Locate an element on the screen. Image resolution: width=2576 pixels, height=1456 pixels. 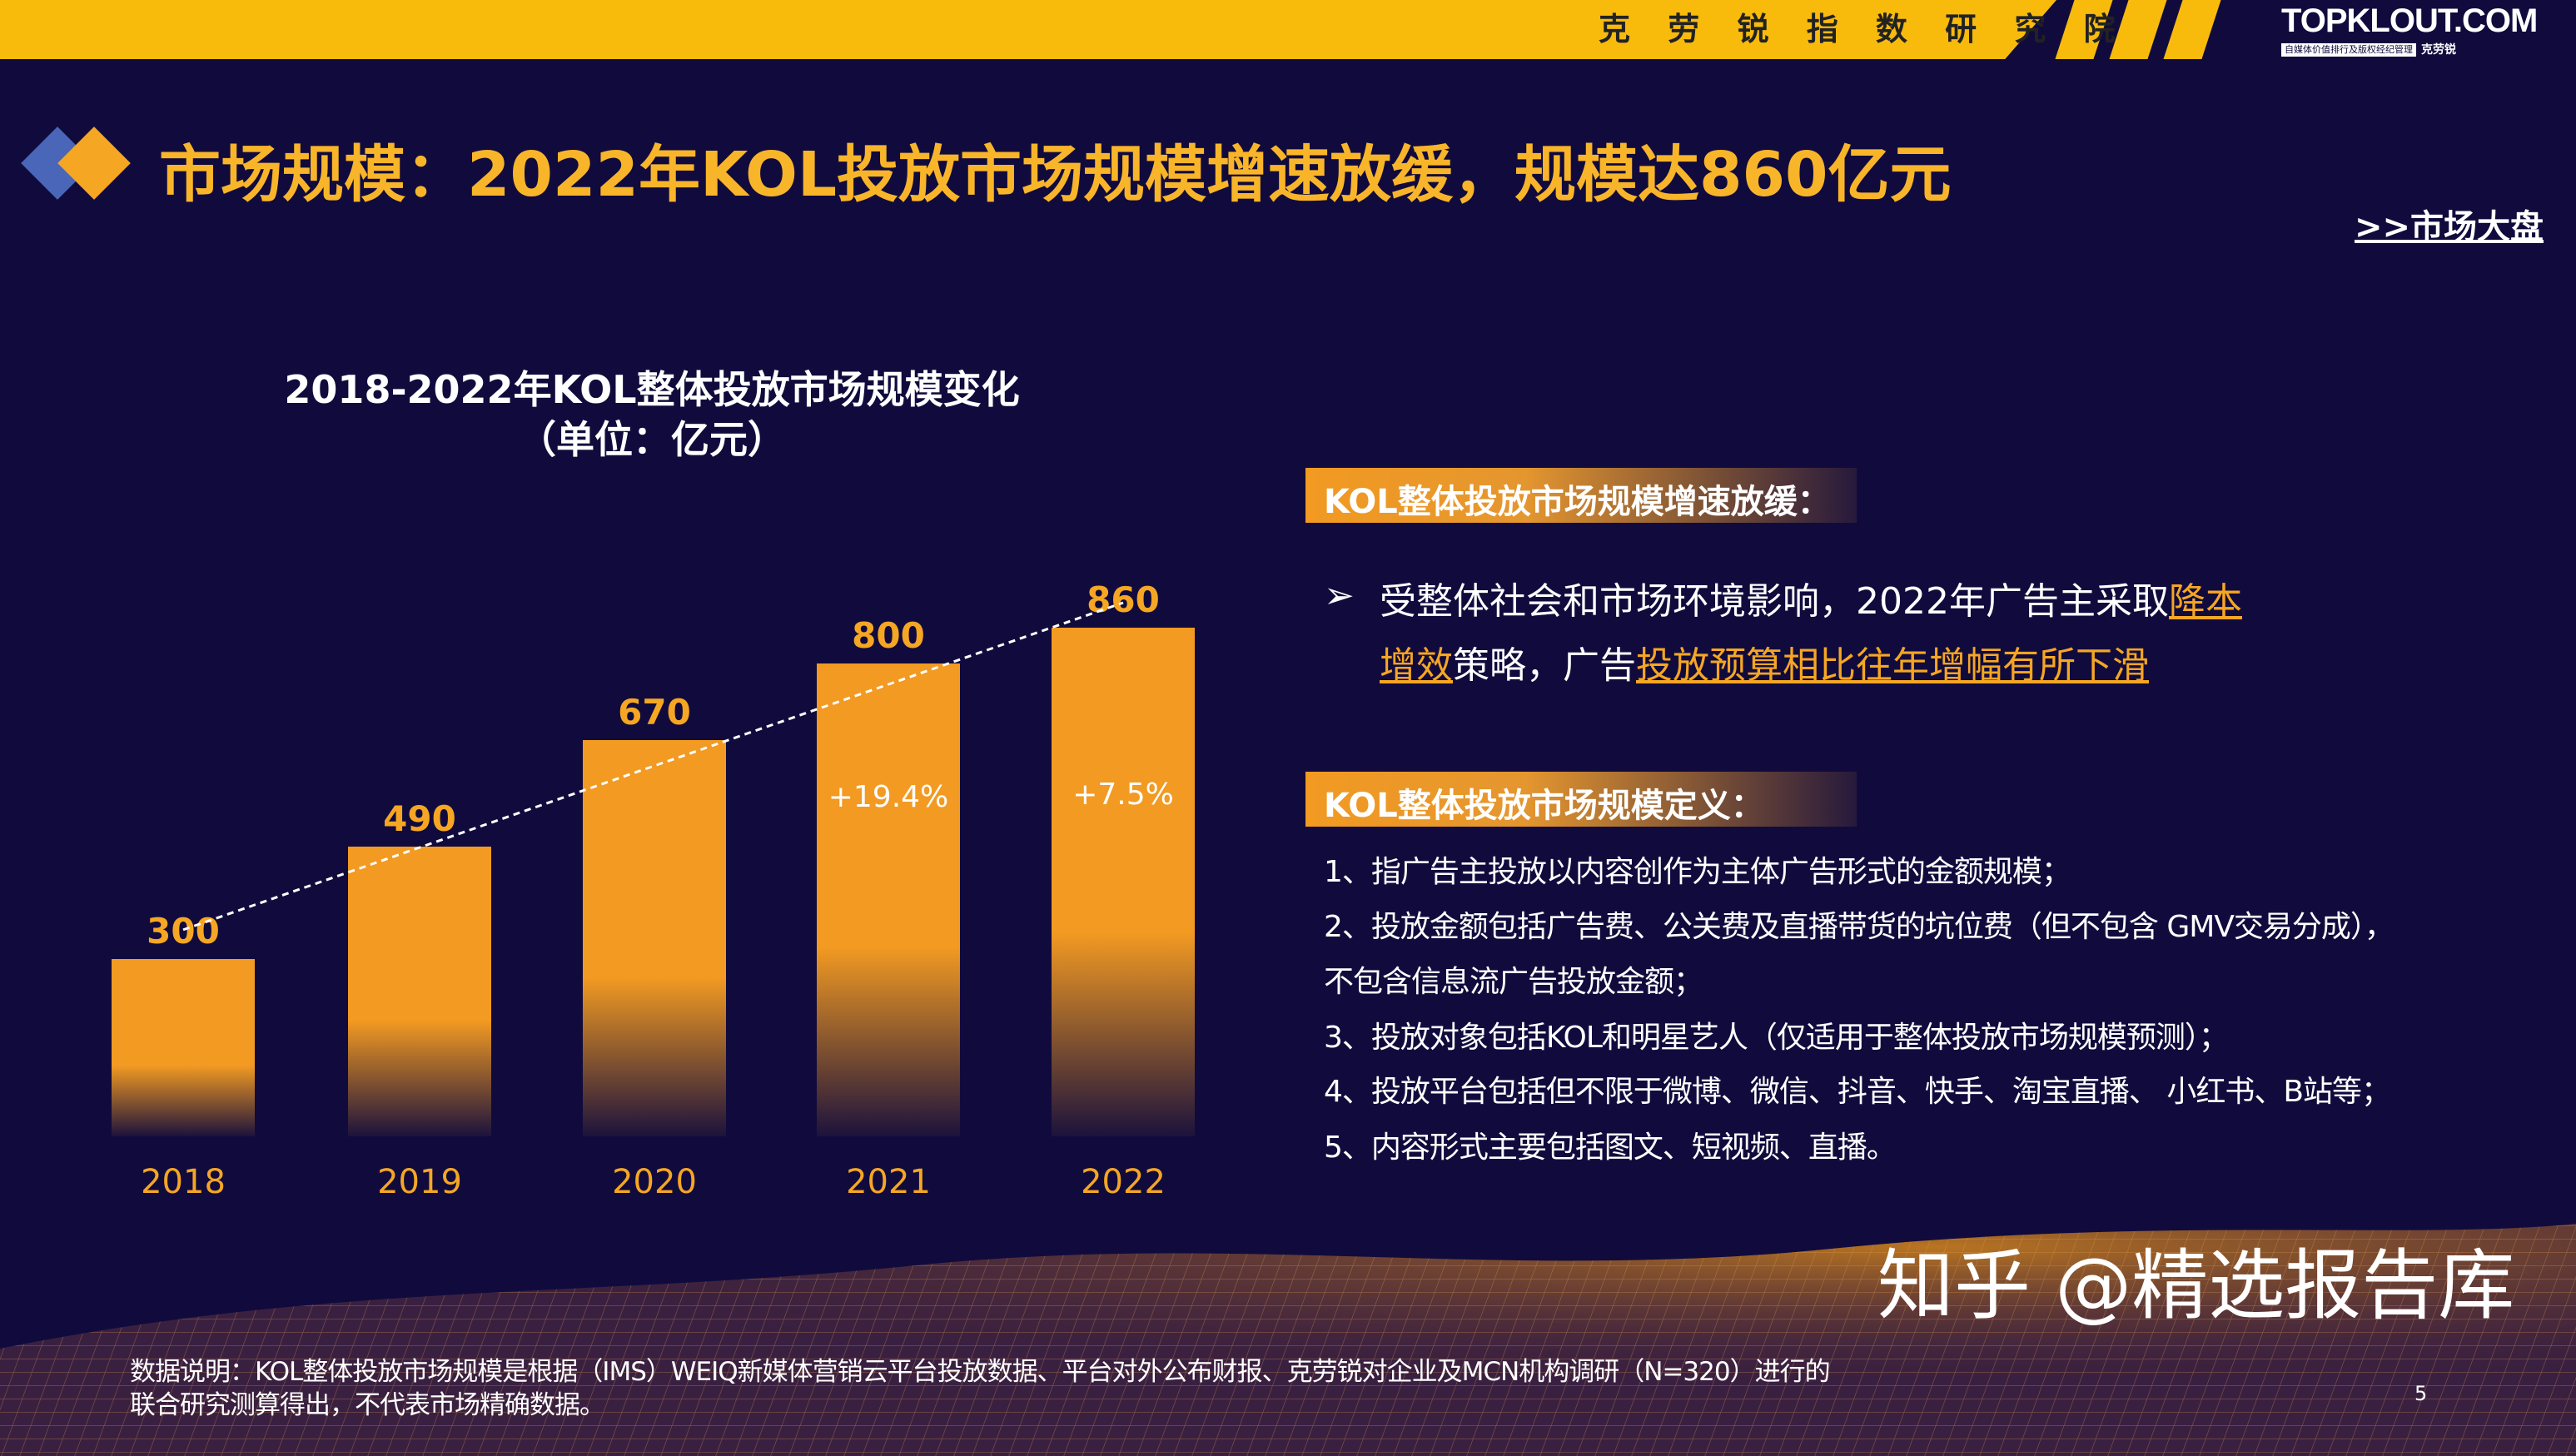
highlight: 降本增效 is located at coordinates (1811, 633).